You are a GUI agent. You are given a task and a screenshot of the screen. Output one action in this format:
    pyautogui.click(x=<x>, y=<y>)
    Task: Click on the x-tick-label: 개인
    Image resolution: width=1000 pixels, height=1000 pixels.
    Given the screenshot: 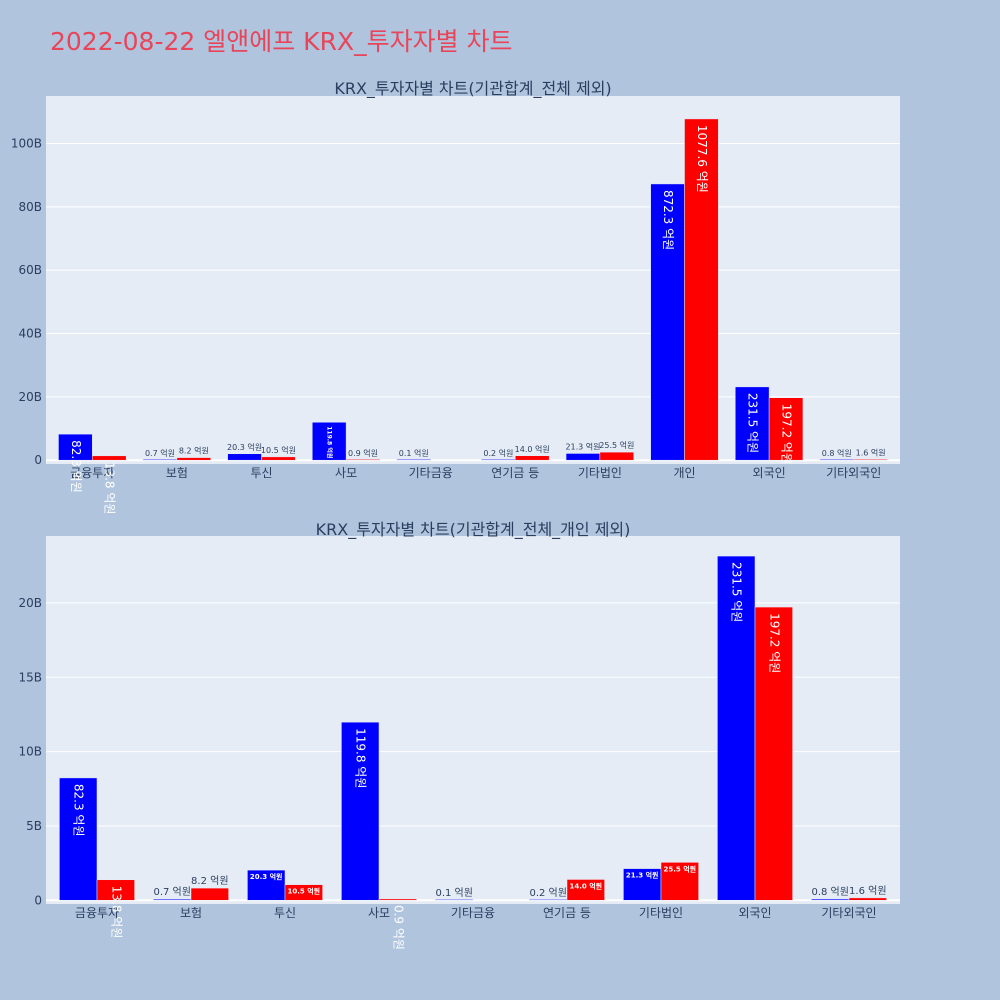 What is the action you would take?
    pyautogui.click(x=684, y=473)
    